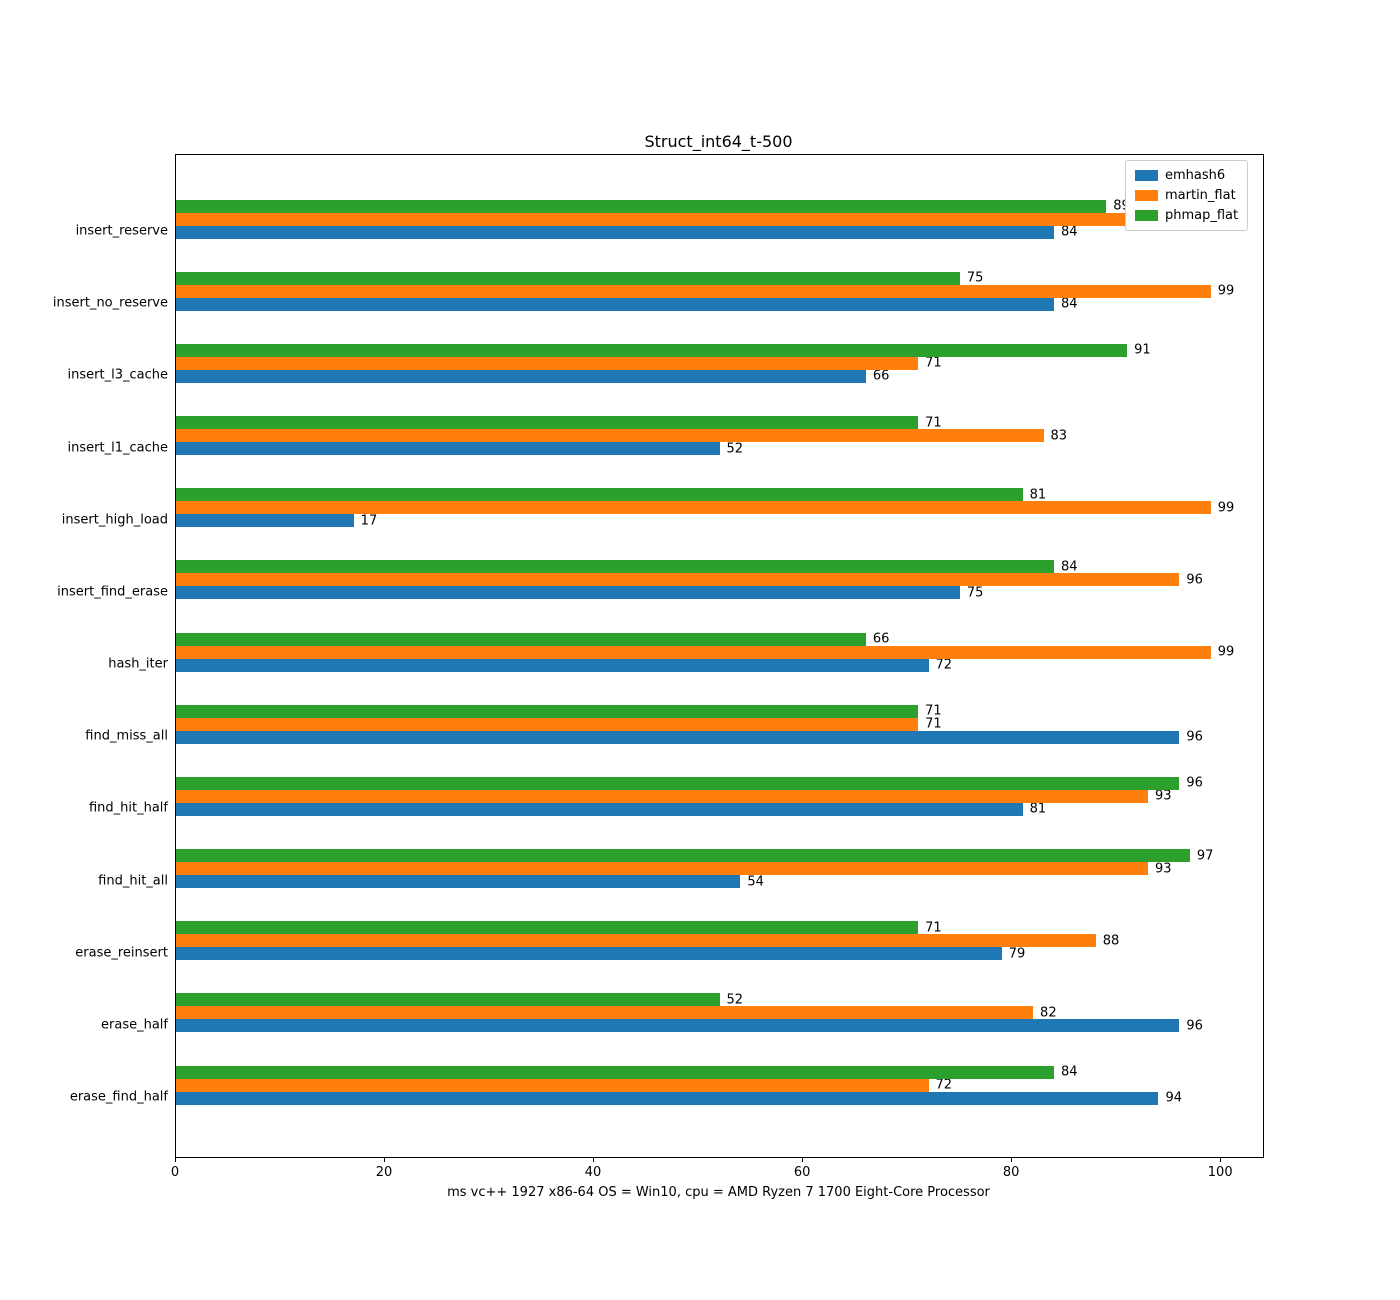  Describe the element at coordinates (568, 593) in the screenshot. I see `bar-emhash6-insert_find_erase` at that location.